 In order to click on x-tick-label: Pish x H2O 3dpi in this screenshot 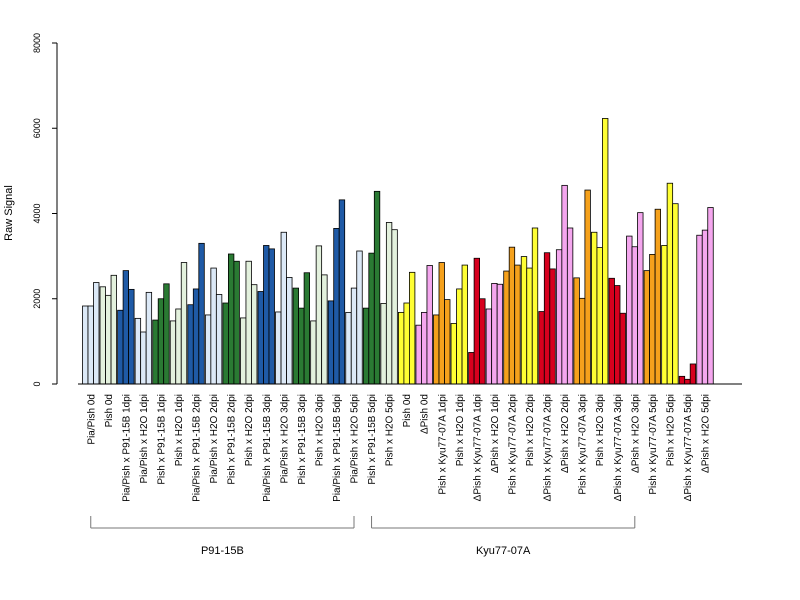, I will do `click(600, 430)`.